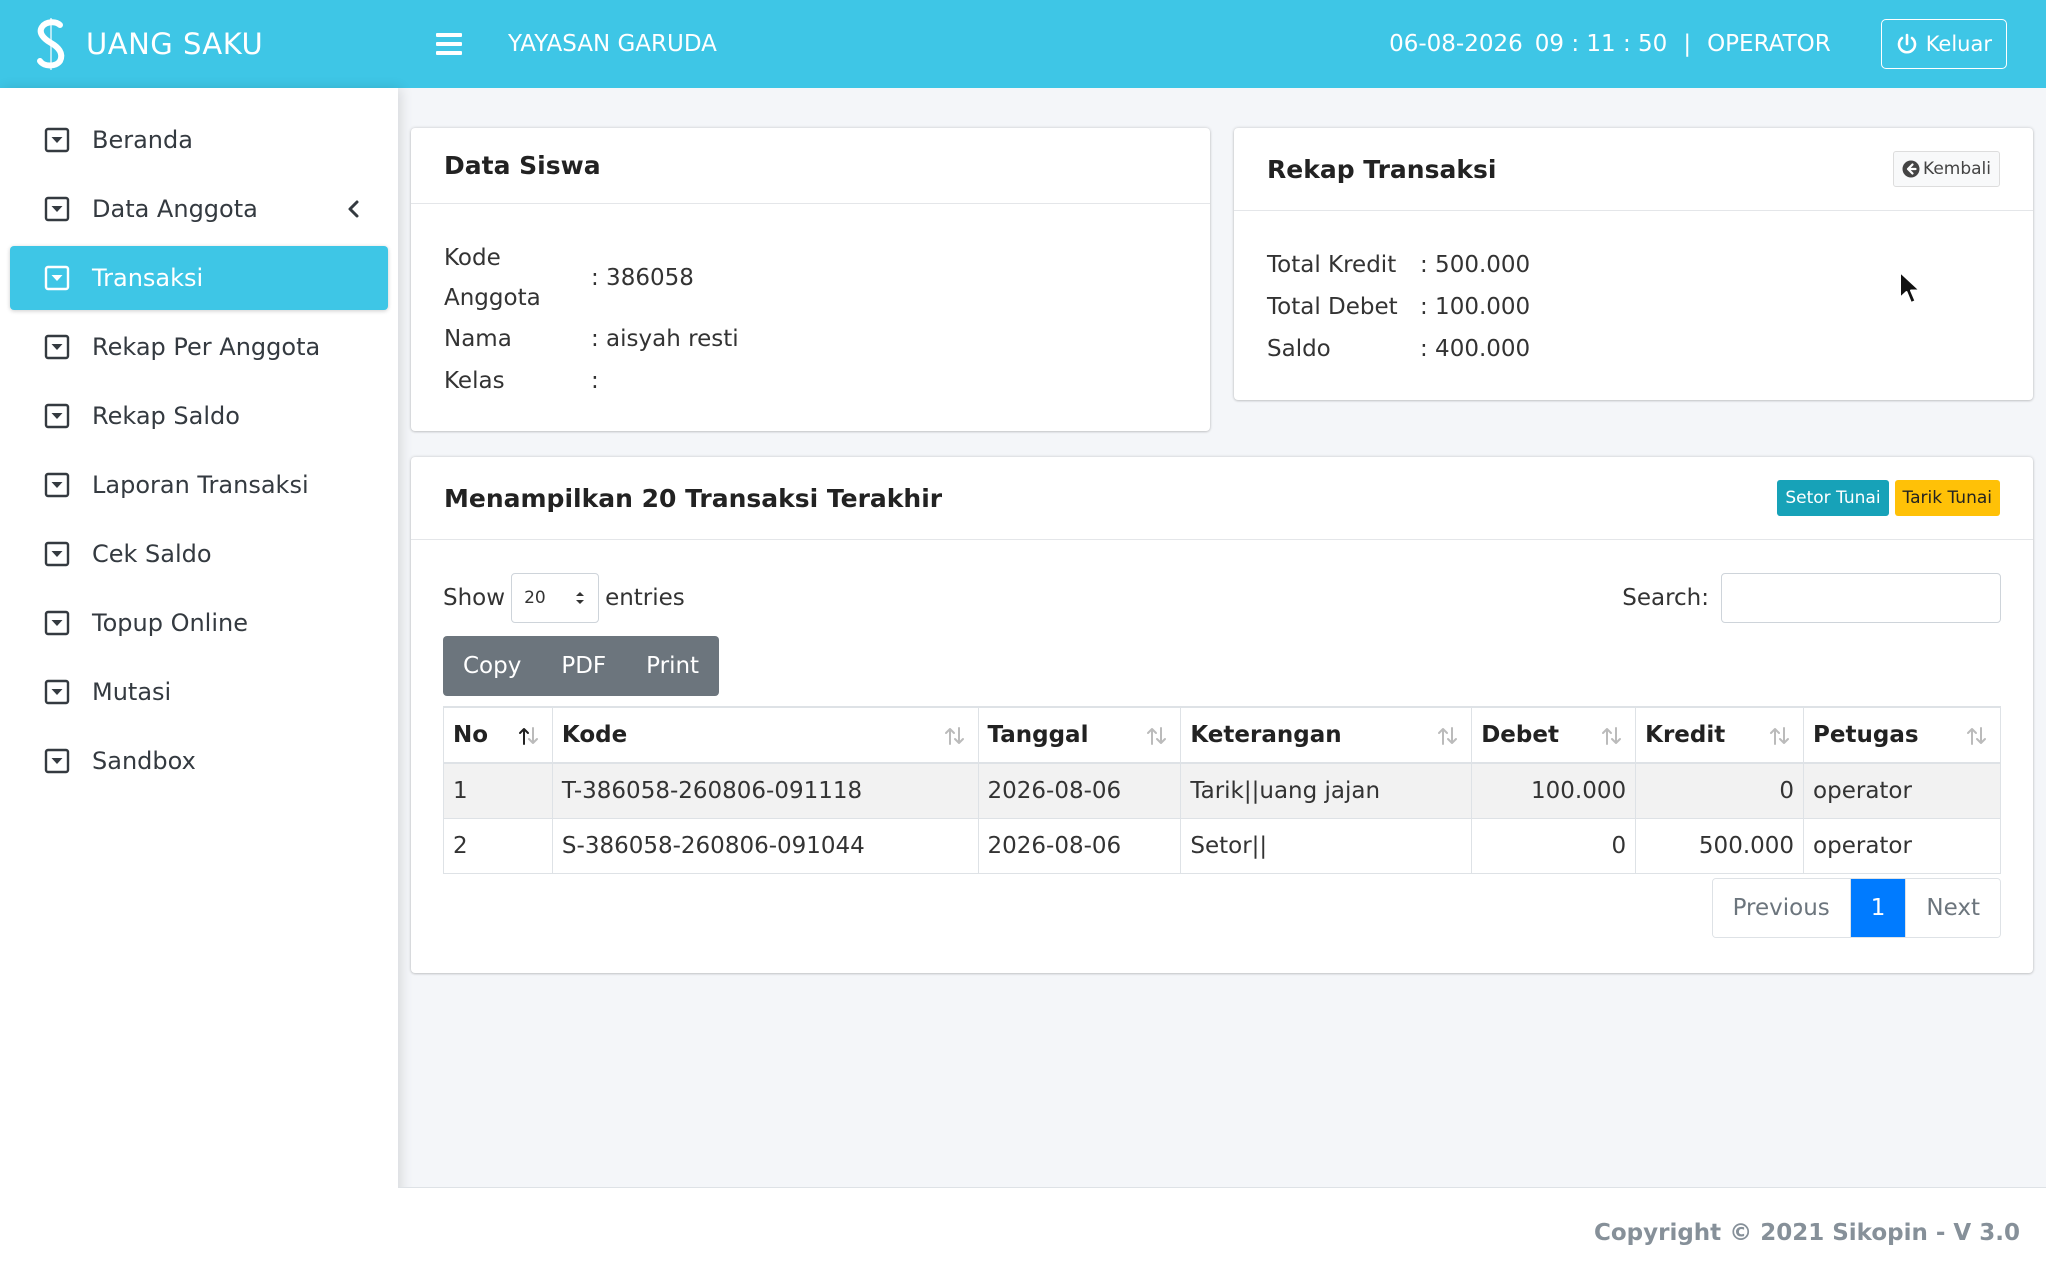 The height and width of the screenshot is (1278, 2046). I want to click on sidebar-item-label: Topup Online, so click(170, 623).